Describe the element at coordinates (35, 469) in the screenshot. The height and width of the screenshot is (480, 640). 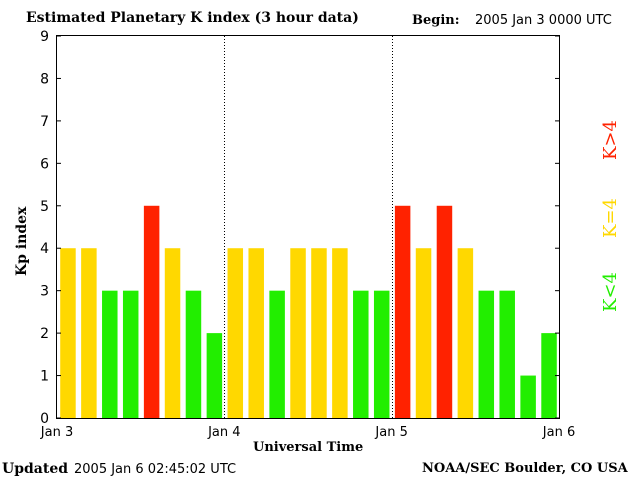
I see `updated-label: Updated` at that location.